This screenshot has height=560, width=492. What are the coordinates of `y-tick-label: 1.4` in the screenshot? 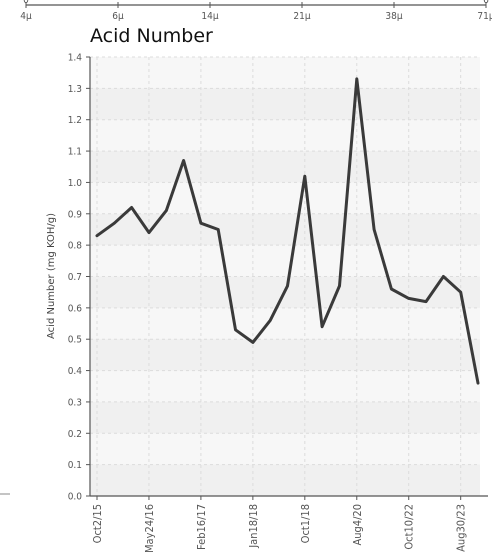 It's located at (75, 58).